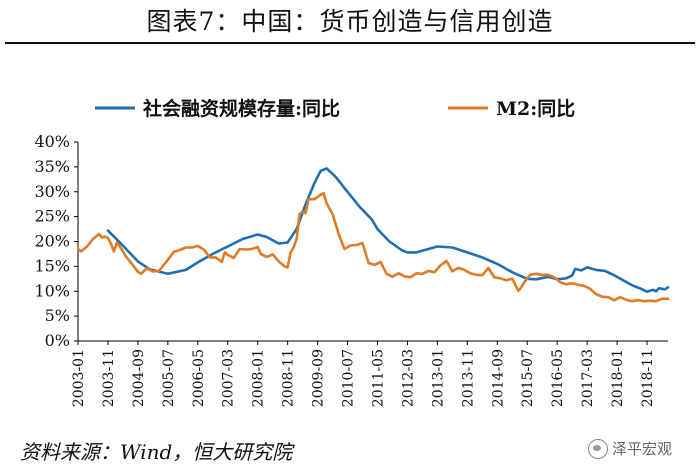 The width and height of the screenshot is (700, 473). I want to click on y-tick-label: 20%, so click(52, 241).